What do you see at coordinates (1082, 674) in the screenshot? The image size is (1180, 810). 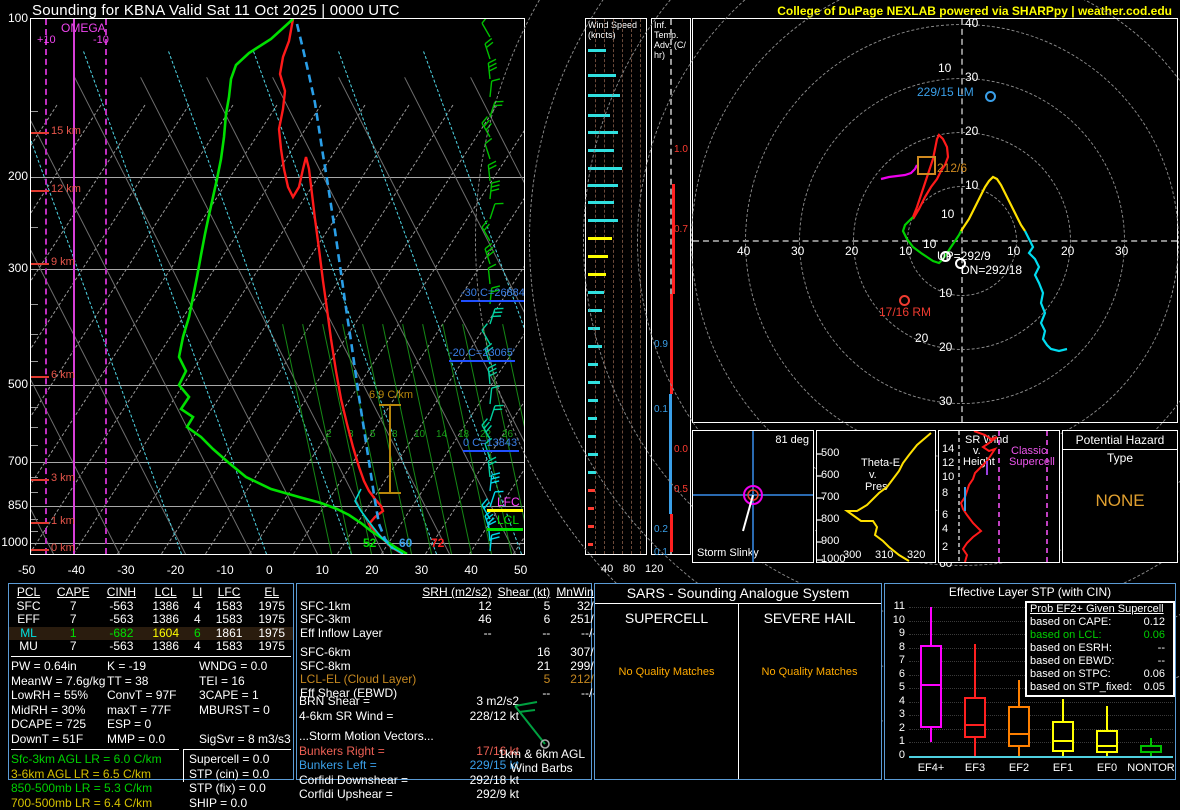 I see `prob-label: based on STPC:` at bounding box center [1082, 674].